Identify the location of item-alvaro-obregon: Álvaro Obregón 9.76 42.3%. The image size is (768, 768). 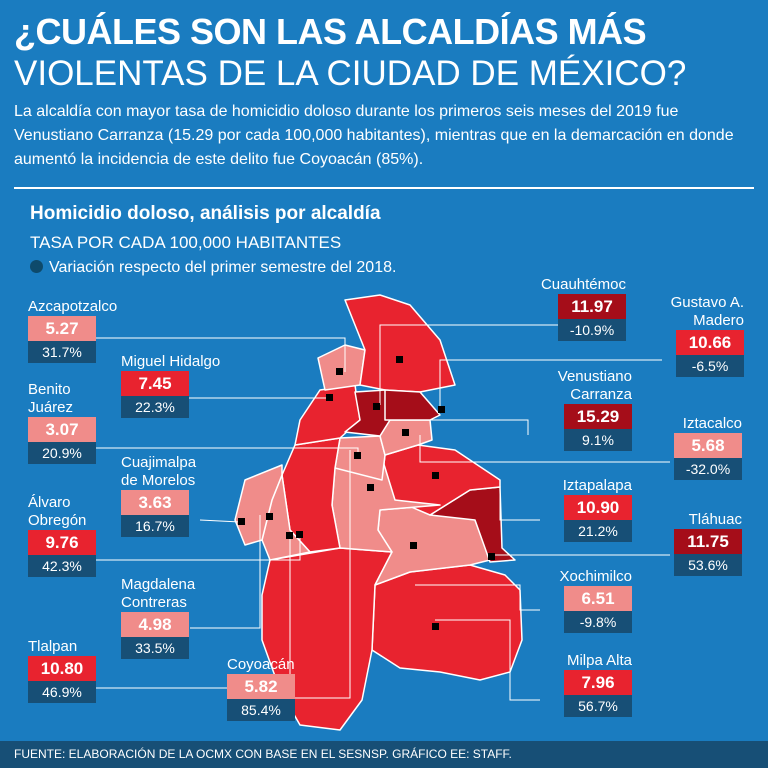
(62, 535).